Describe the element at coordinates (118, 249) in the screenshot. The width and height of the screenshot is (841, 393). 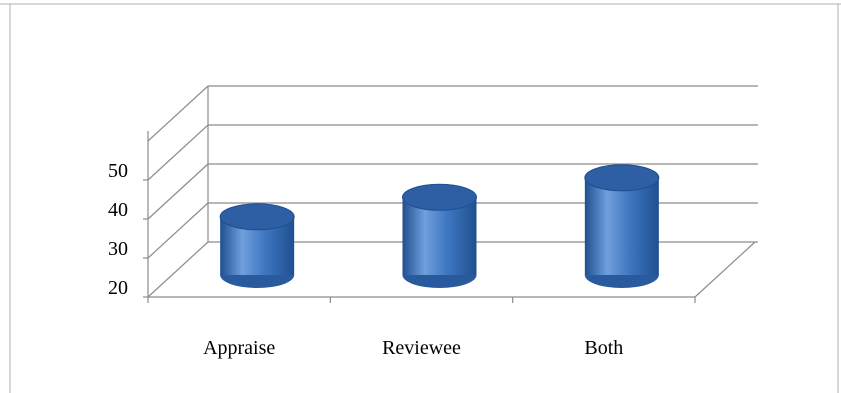
I see `value-tick-label: 30` at that location.